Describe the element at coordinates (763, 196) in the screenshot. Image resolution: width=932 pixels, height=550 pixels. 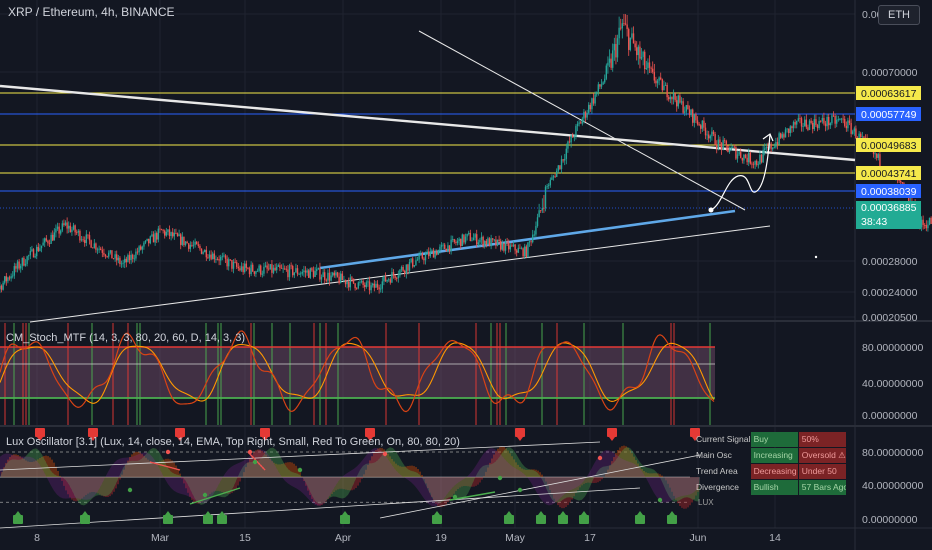
I see `projection-path` at that location.